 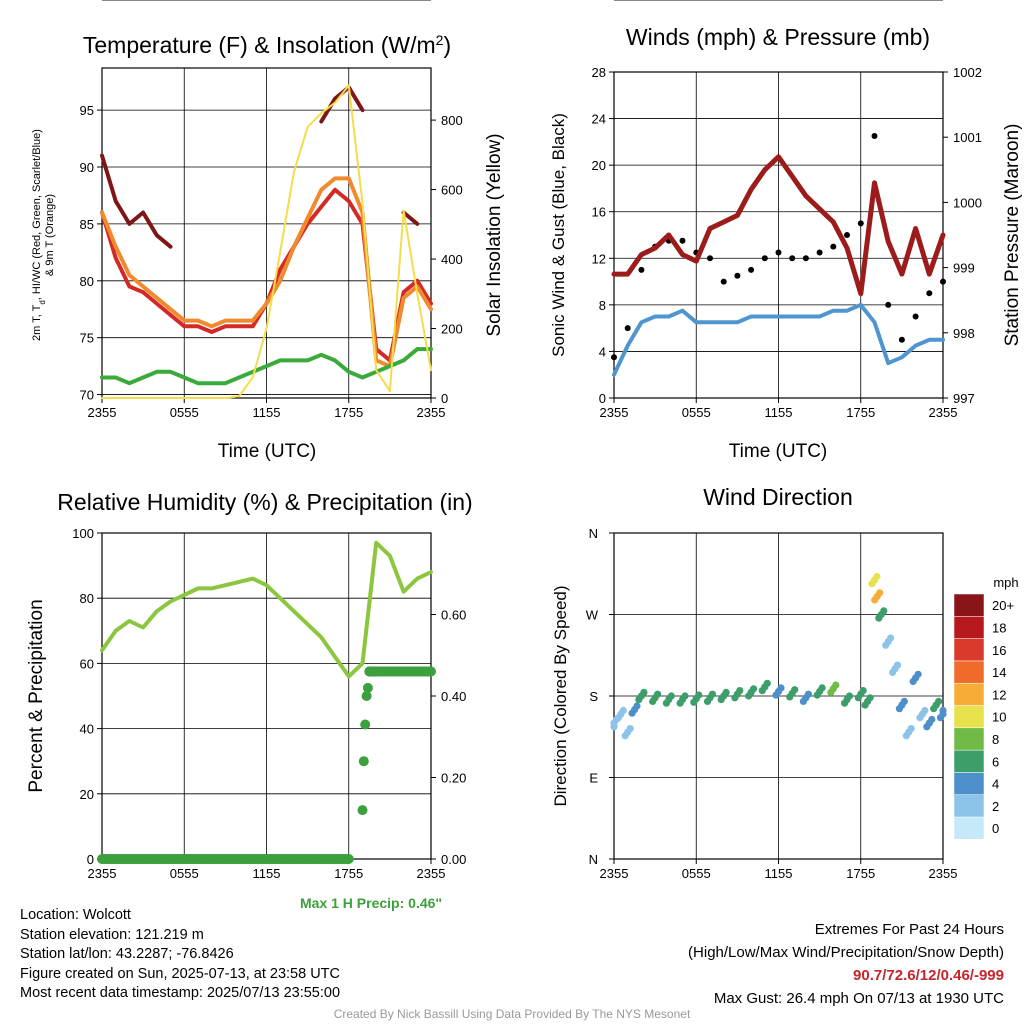 What do you see at coordinates (267, 45) in the screenshot?
I see `temperature-title: Temperature (F) & Insolation (W/m2)` at bounding box center [267, 45].